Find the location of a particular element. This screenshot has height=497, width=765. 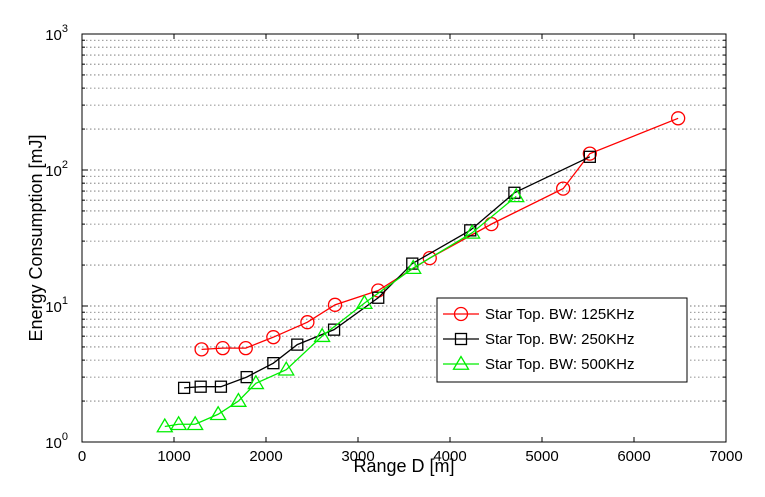

legend-box is located at coordinates (562, 340).